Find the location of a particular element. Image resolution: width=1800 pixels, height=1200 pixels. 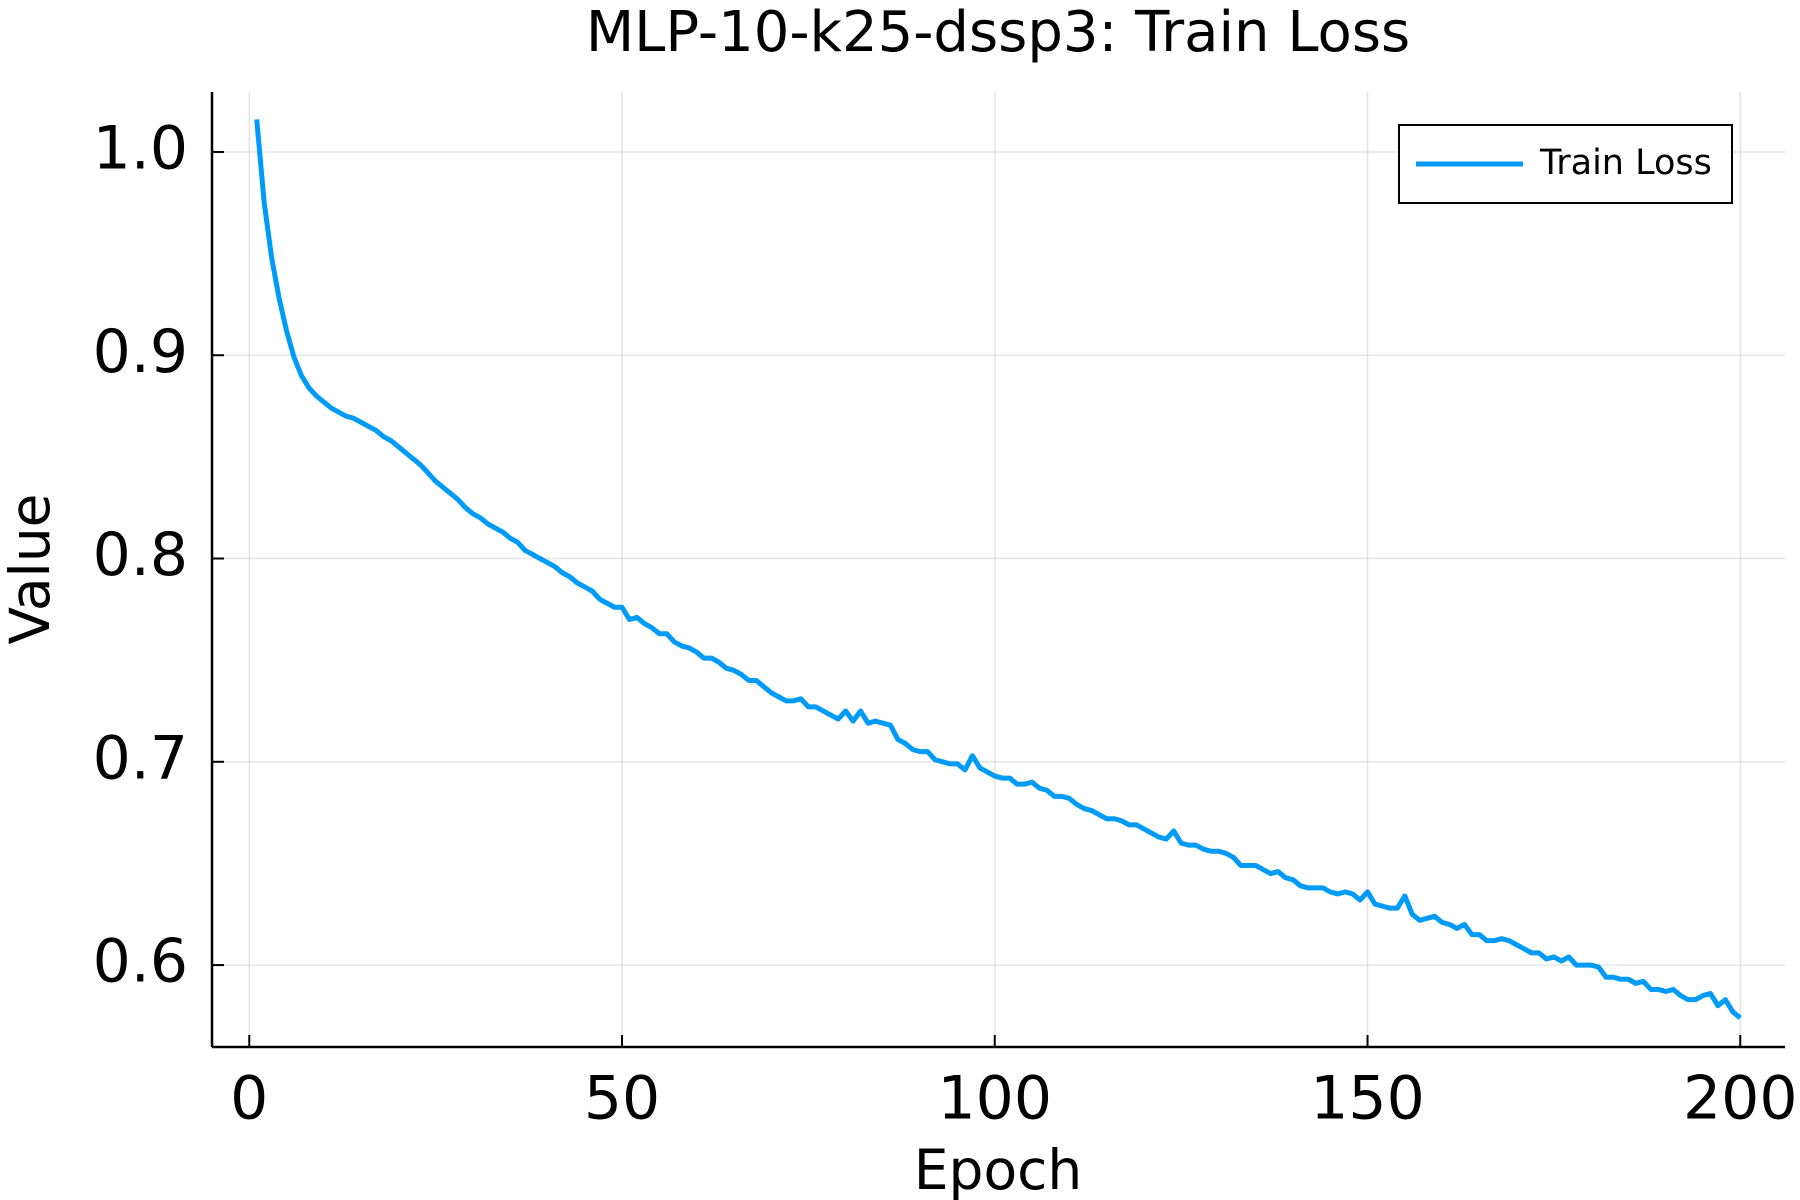

y-tick-label: 1.0 is located at coordinates (140, 149).